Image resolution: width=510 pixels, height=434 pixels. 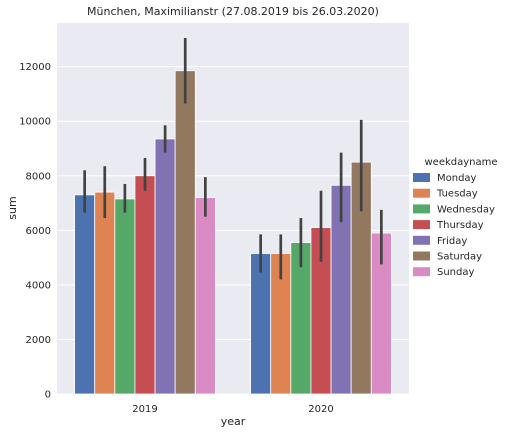 I want to click on y-axis-label: sum, so click(x=12, y=207).